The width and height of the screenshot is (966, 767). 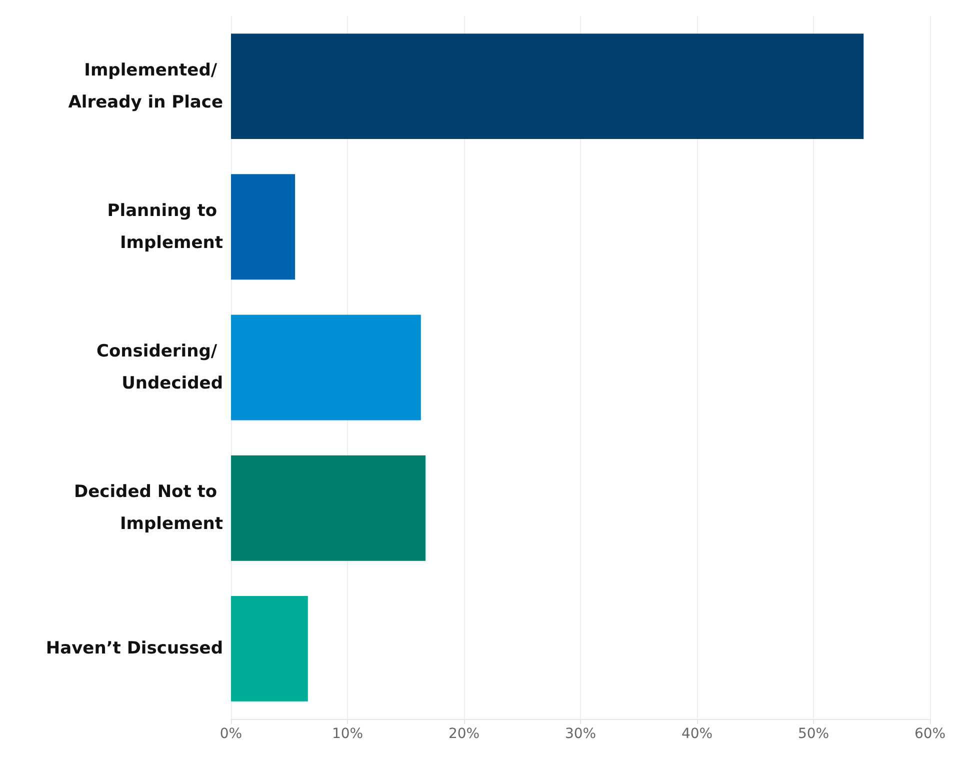 What do you see at coordinates (464, 734) in the screenshot?
I see `x-tick-label: 20%` at bounding box center [464, 734].